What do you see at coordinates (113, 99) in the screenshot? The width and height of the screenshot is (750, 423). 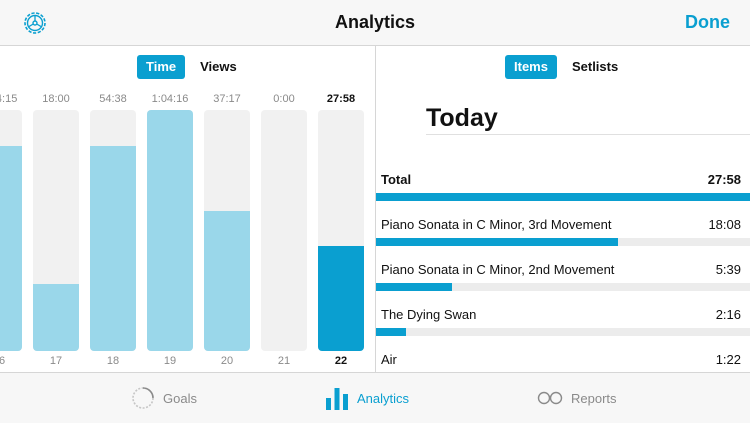 I see `day-time-value: 54:38` at bounding box center [113, 99].